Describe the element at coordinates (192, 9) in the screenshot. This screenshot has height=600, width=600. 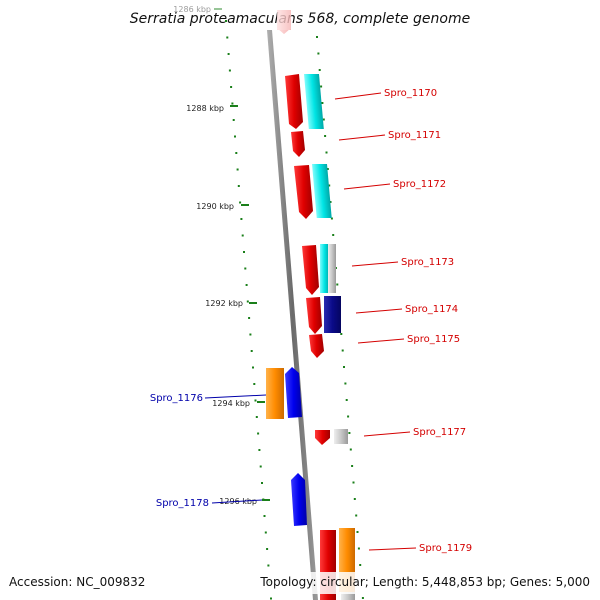
I see `tick-label: 1286 kbp` at that location.